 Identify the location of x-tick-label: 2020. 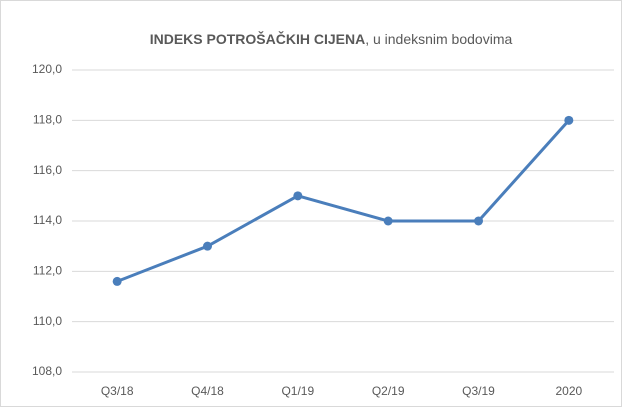
(568, 391).